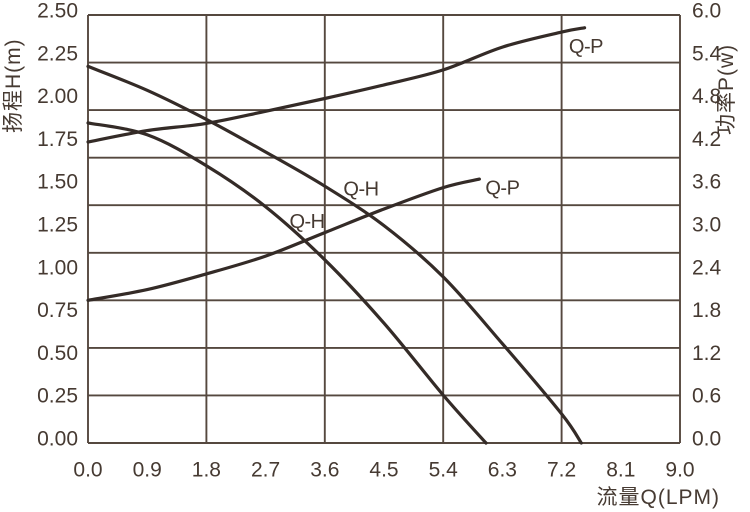  I want to click on y-right-tick-label: 6.0, so click(706, 11).